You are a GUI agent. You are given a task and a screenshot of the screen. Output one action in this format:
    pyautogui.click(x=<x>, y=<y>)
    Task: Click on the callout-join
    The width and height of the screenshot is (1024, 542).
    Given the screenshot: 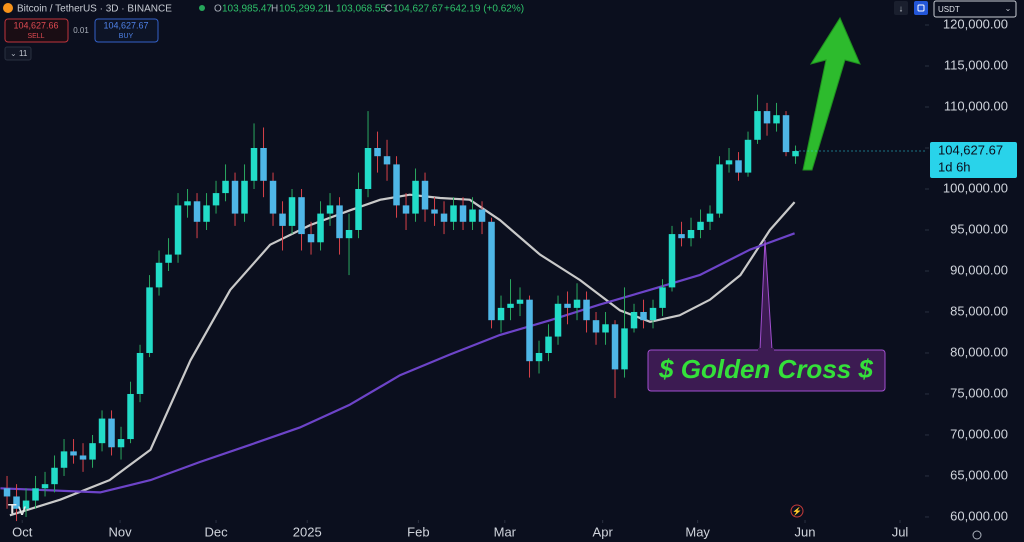 What is the action you would take?
    pyautogui.click(x=766, y=350)
    